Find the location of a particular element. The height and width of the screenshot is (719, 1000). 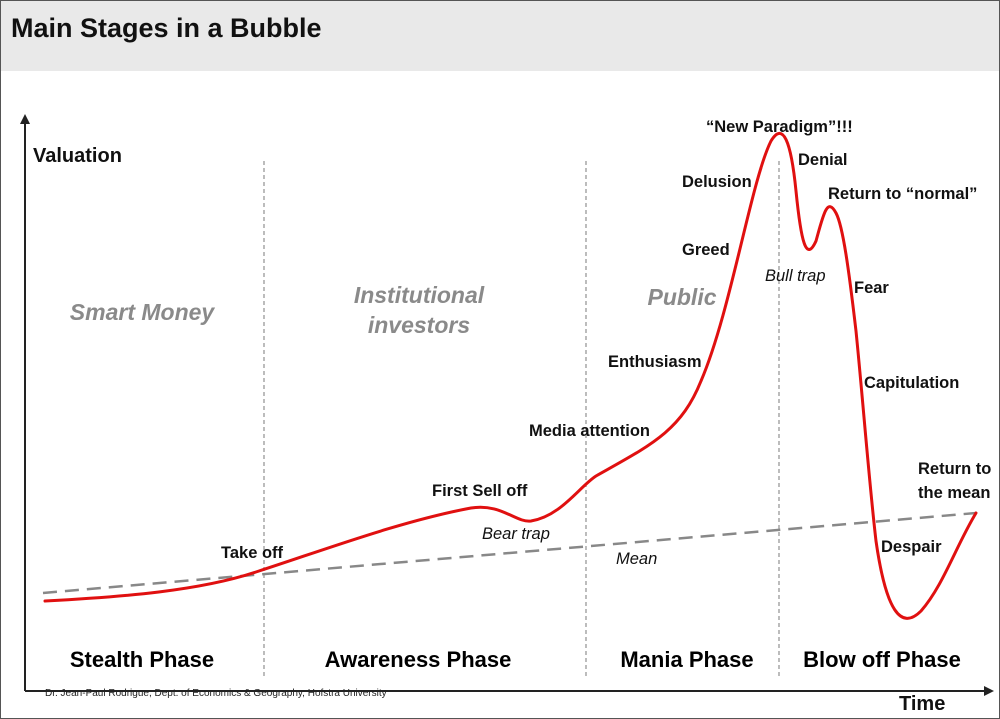

stage-first-sell-off: First Sell off is located at coordinates (480, 491).